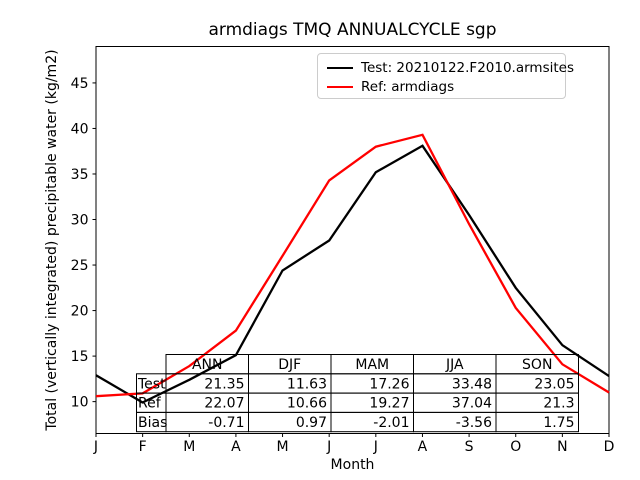 This screenshot has width=640, height=480. Describe the element at coordinates (554, 384) in the screenshot. I see `table-cell-value: 23.05` at that location.